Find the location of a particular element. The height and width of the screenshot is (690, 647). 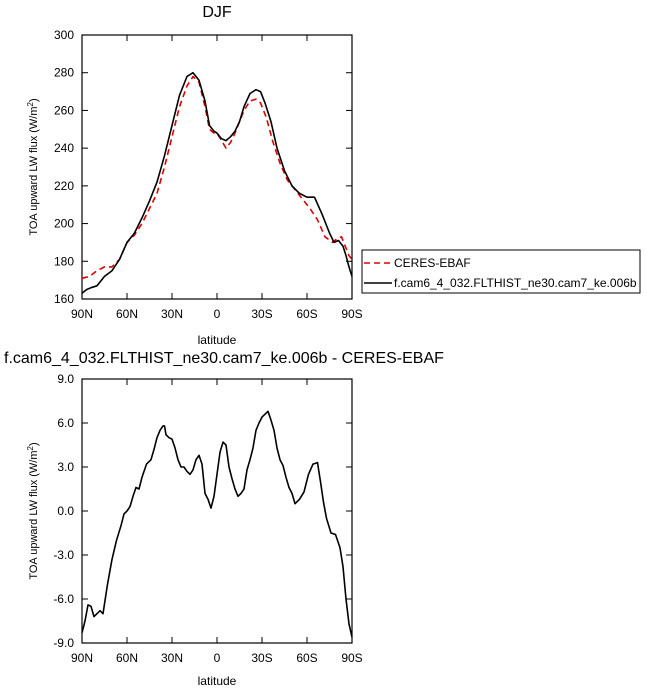

bottom-x-tick-label: 60N is located at coordinates (127, 658).